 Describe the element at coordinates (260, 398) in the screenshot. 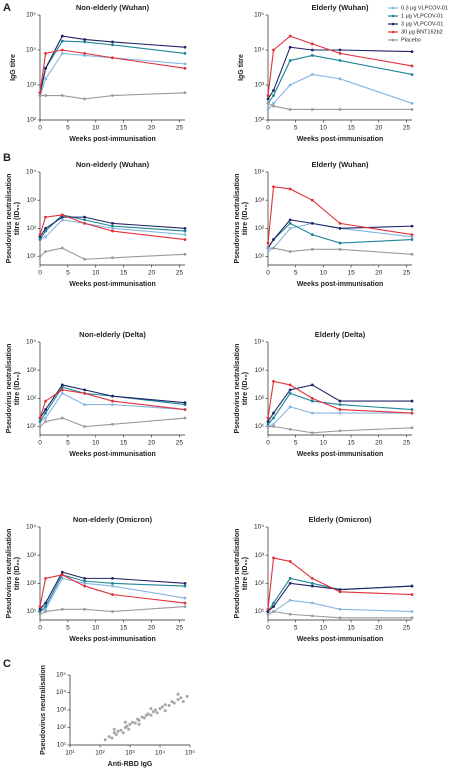

I see `y-tick-label: 10²` at that location.